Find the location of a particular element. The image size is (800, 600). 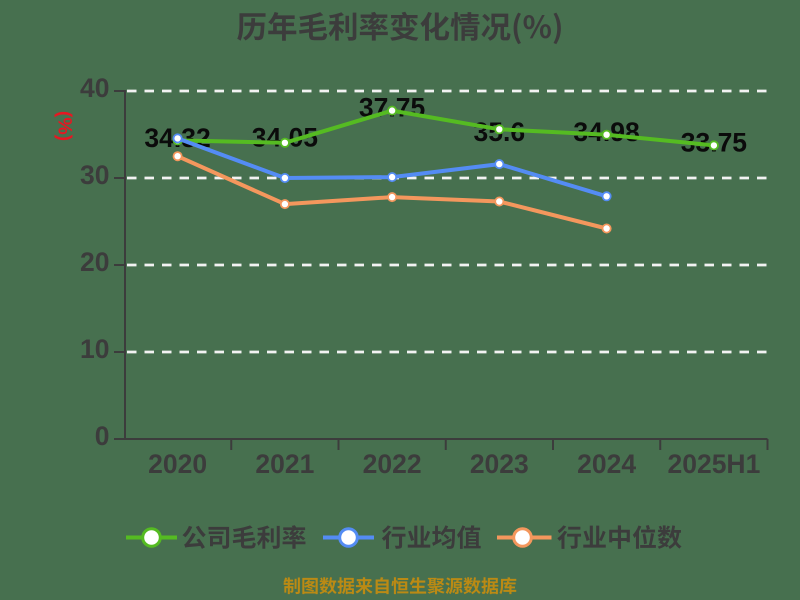

svg-text: 2024 is located at coordinates (606, 464).